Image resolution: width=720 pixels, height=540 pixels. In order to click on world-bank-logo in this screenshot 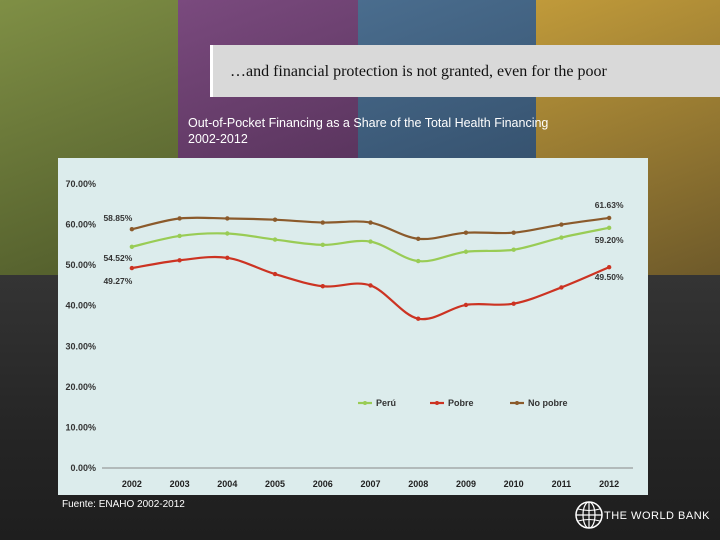, I will do `click(589, 515)`.